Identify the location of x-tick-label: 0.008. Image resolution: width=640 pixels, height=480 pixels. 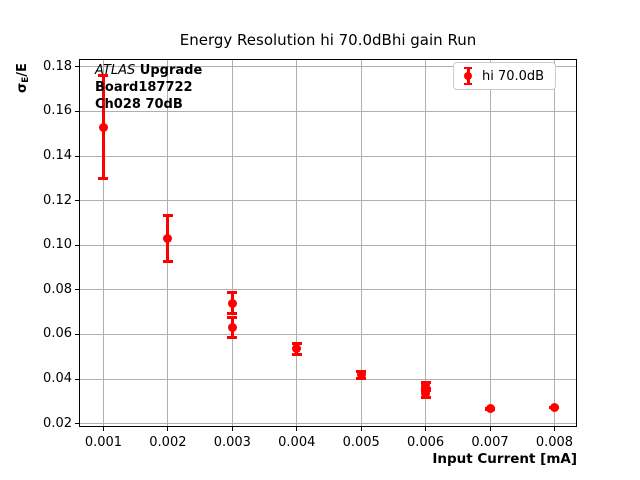
(554, 442).